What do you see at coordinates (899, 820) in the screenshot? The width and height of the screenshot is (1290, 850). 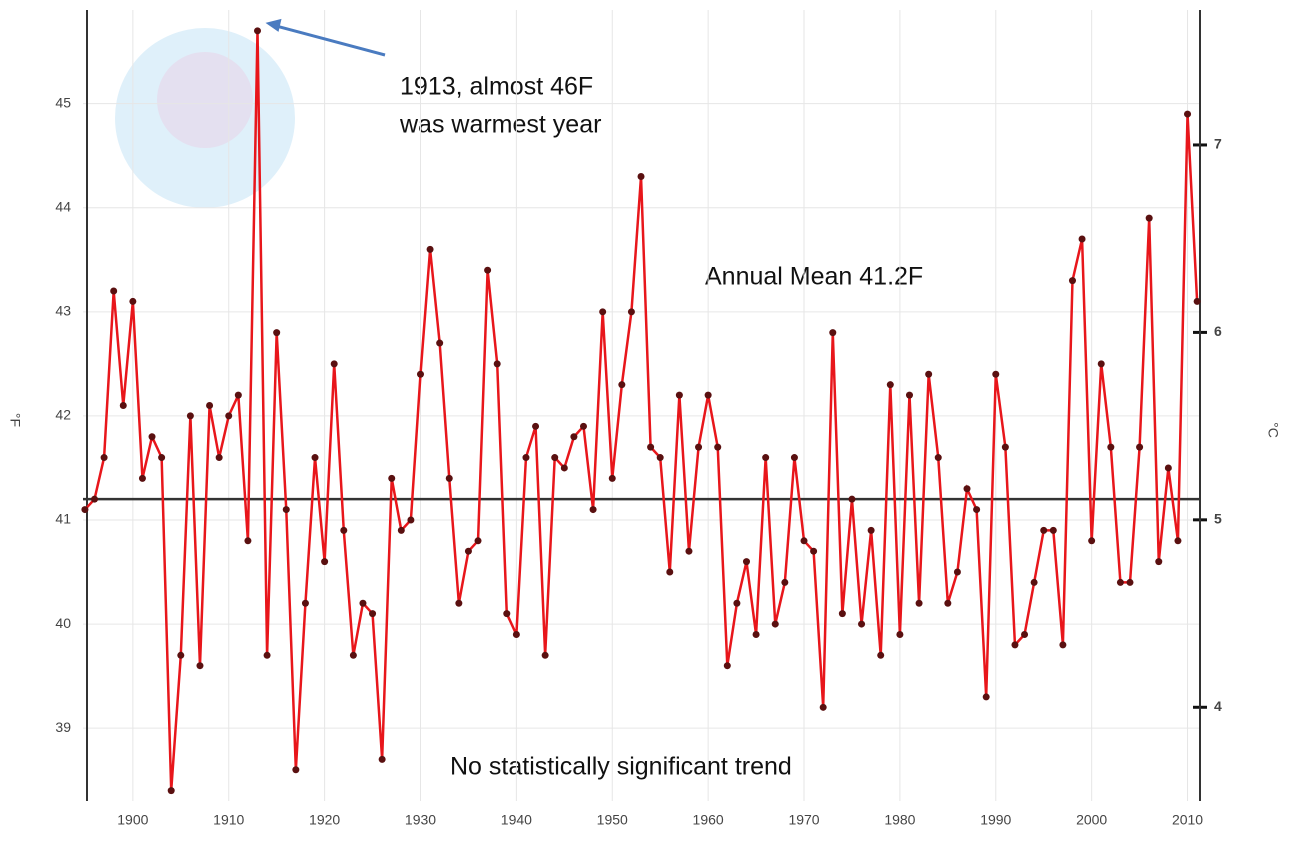 I see `x-tick-label: 1980` at bounding box center [899, 820].